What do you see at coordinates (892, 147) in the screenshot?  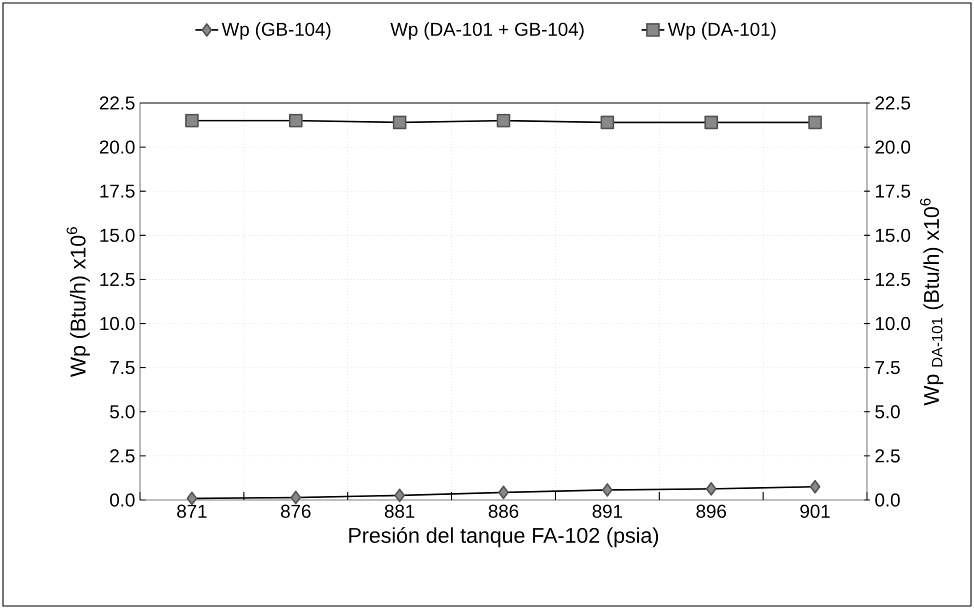 I see `y2-tick-label: 20.0` at bounding box center [892, 147].